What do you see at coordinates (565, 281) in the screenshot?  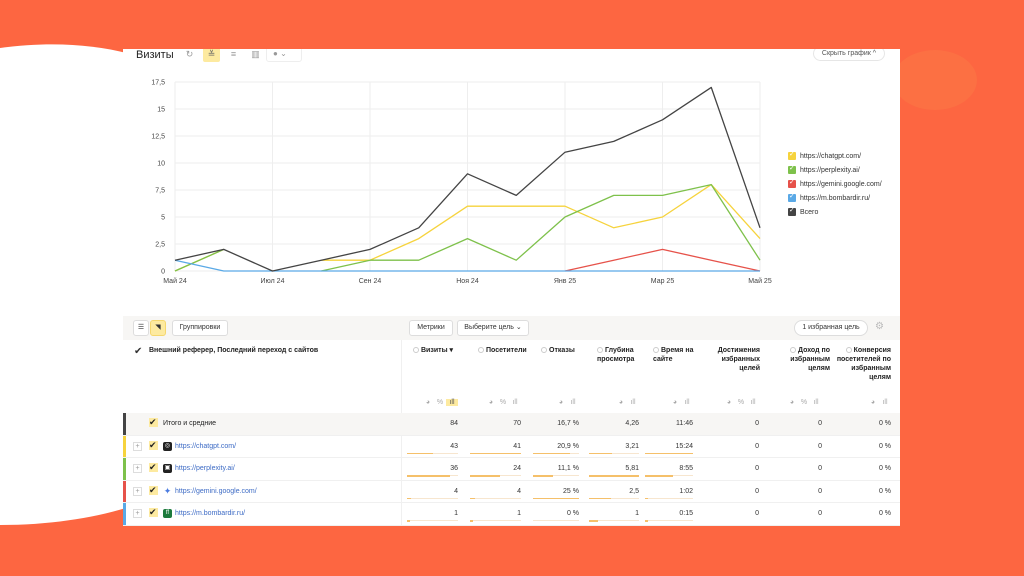 I see `x-tick-label: Янв 25` at bounding box center [565, 281].